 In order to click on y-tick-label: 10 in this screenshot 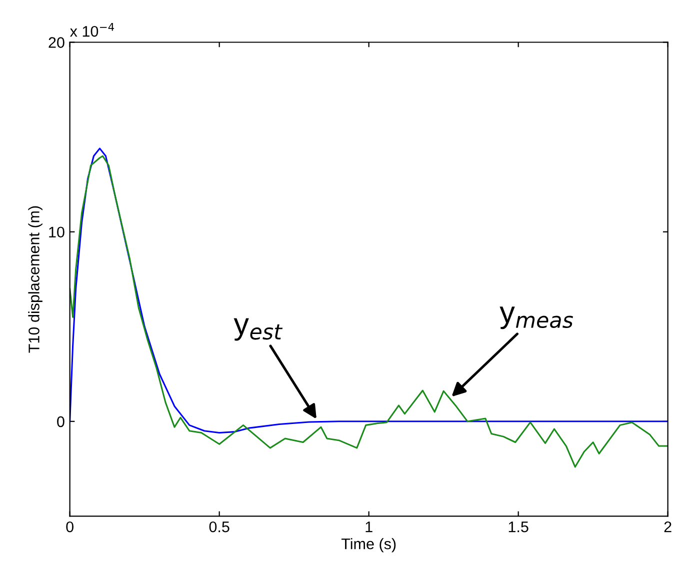, I will do `click(56, 232)`.